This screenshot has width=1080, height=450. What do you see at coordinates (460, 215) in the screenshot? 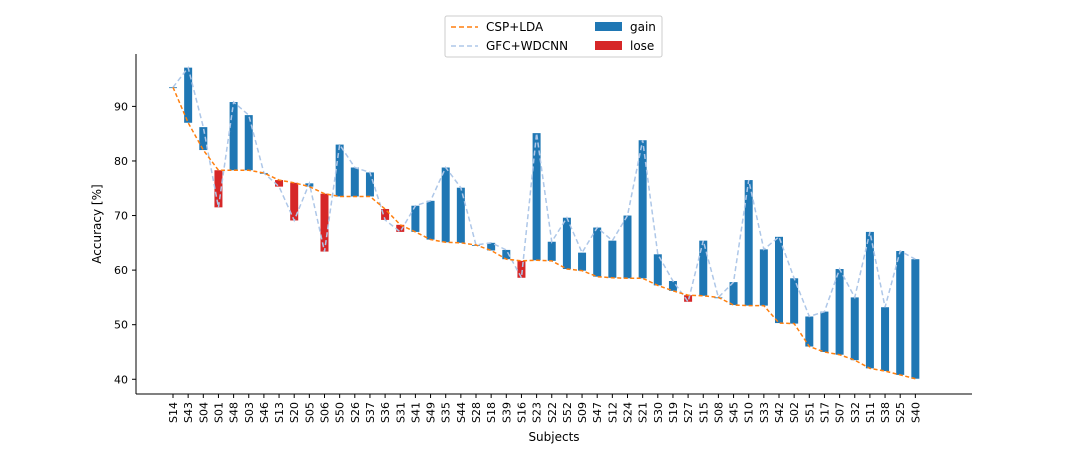
I see `gain-bar-s44` at bounding box center [460, 215].